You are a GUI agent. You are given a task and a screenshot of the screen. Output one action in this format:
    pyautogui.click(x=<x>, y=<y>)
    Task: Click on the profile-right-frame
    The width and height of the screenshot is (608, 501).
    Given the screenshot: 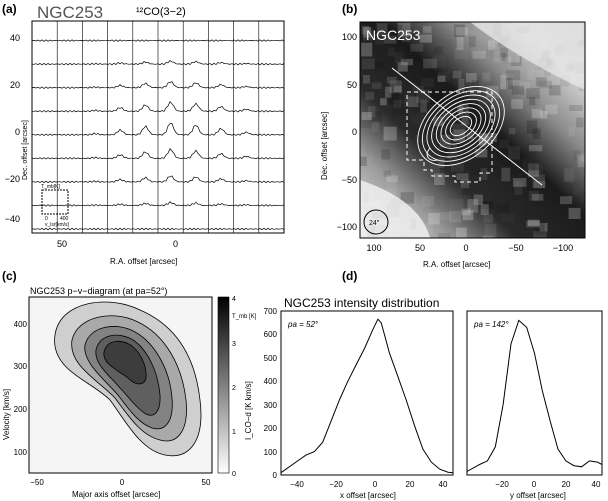 What is the action you would take?
    pyautogui.click(x=534, y=393)
    